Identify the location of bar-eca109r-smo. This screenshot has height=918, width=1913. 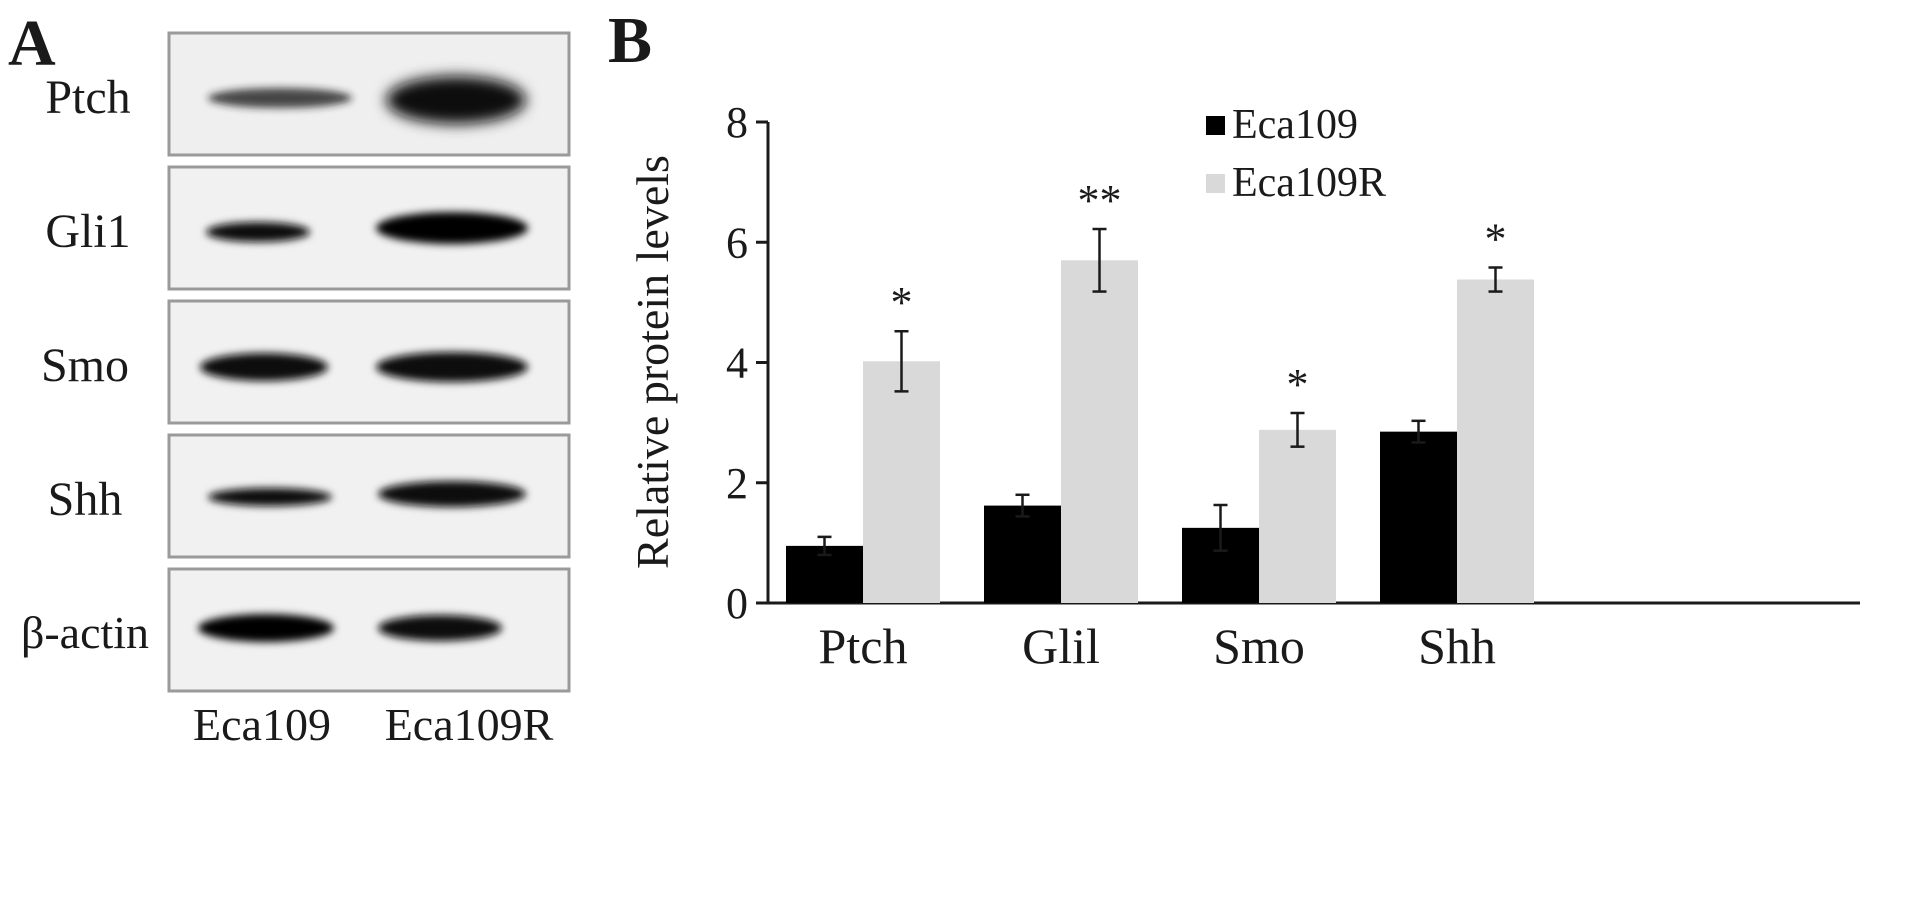
(1297, 516).